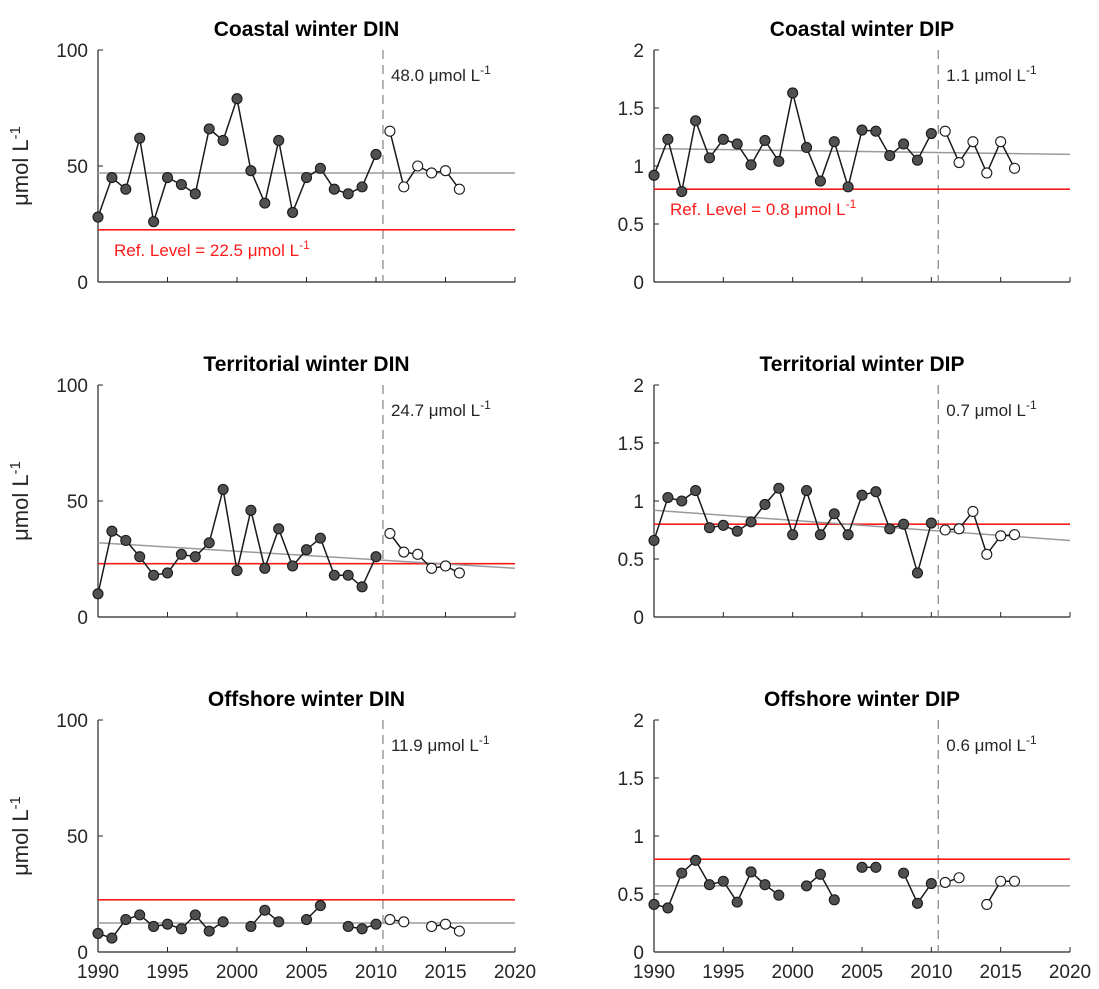  I want to click on chart-title: Territorial winter DIP, so click(862, 364).